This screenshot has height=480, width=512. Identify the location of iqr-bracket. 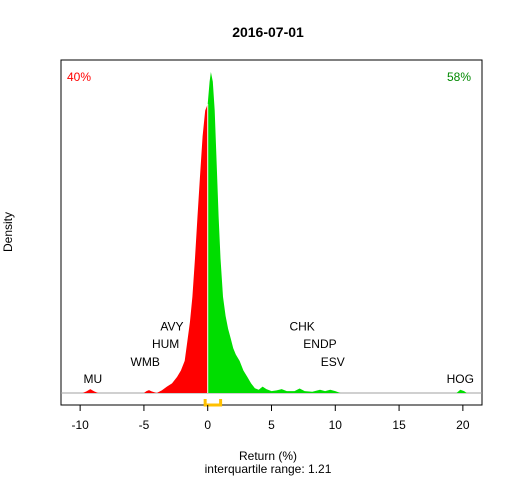
(213, 403).